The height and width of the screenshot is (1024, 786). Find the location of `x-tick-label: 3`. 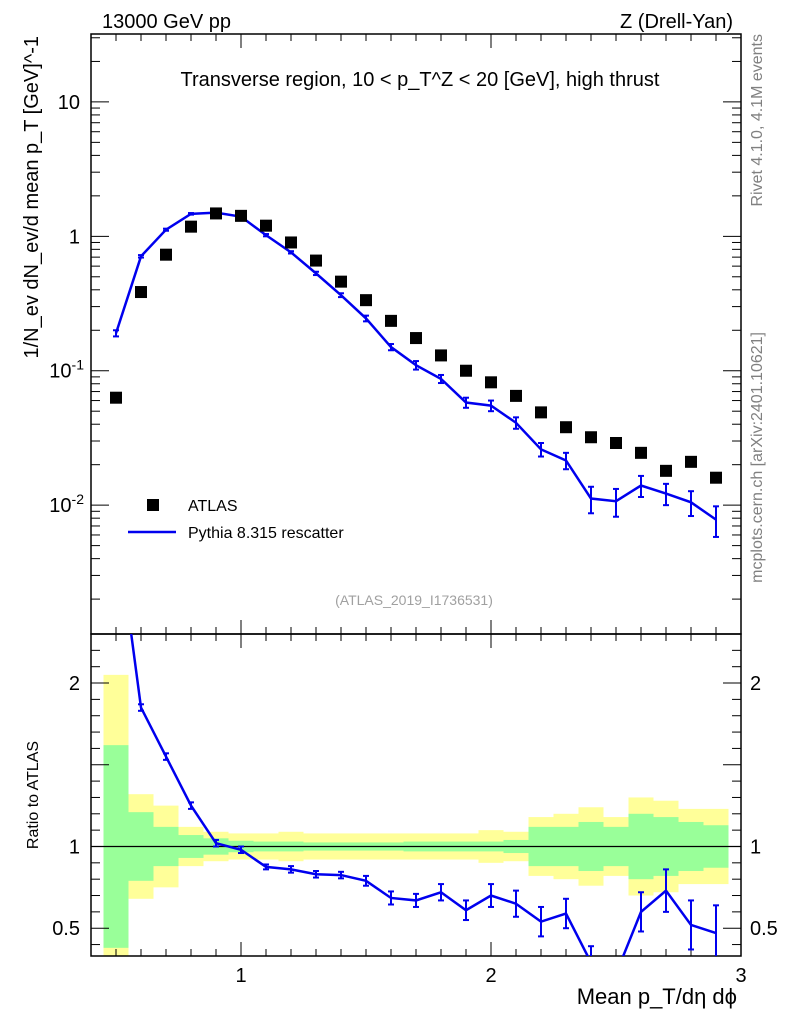

x-tick-label: 3 is located at coordinates (740, 976).